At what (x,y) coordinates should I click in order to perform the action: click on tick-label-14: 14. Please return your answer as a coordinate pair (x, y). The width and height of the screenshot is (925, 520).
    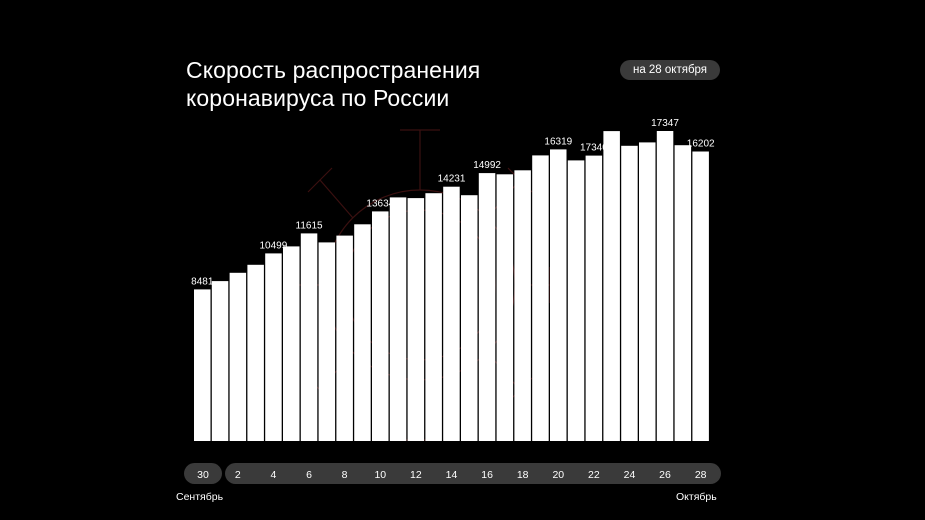
    Looking at the image, I should click on (452, 475).